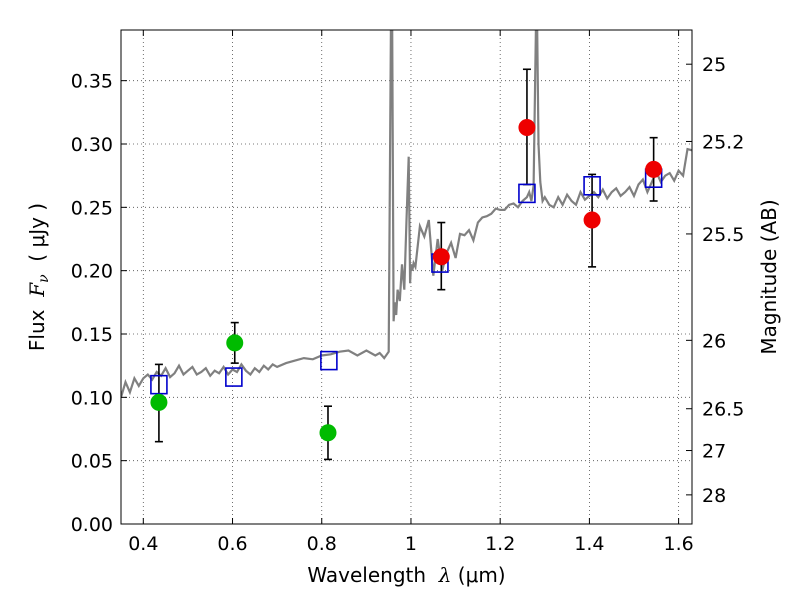 This screenshot has width=800, height=600. What do you see at coordinates (232, 544) in the screenshot?
I see `x-tick-label: 0.6` at bounding box center [232, 544].